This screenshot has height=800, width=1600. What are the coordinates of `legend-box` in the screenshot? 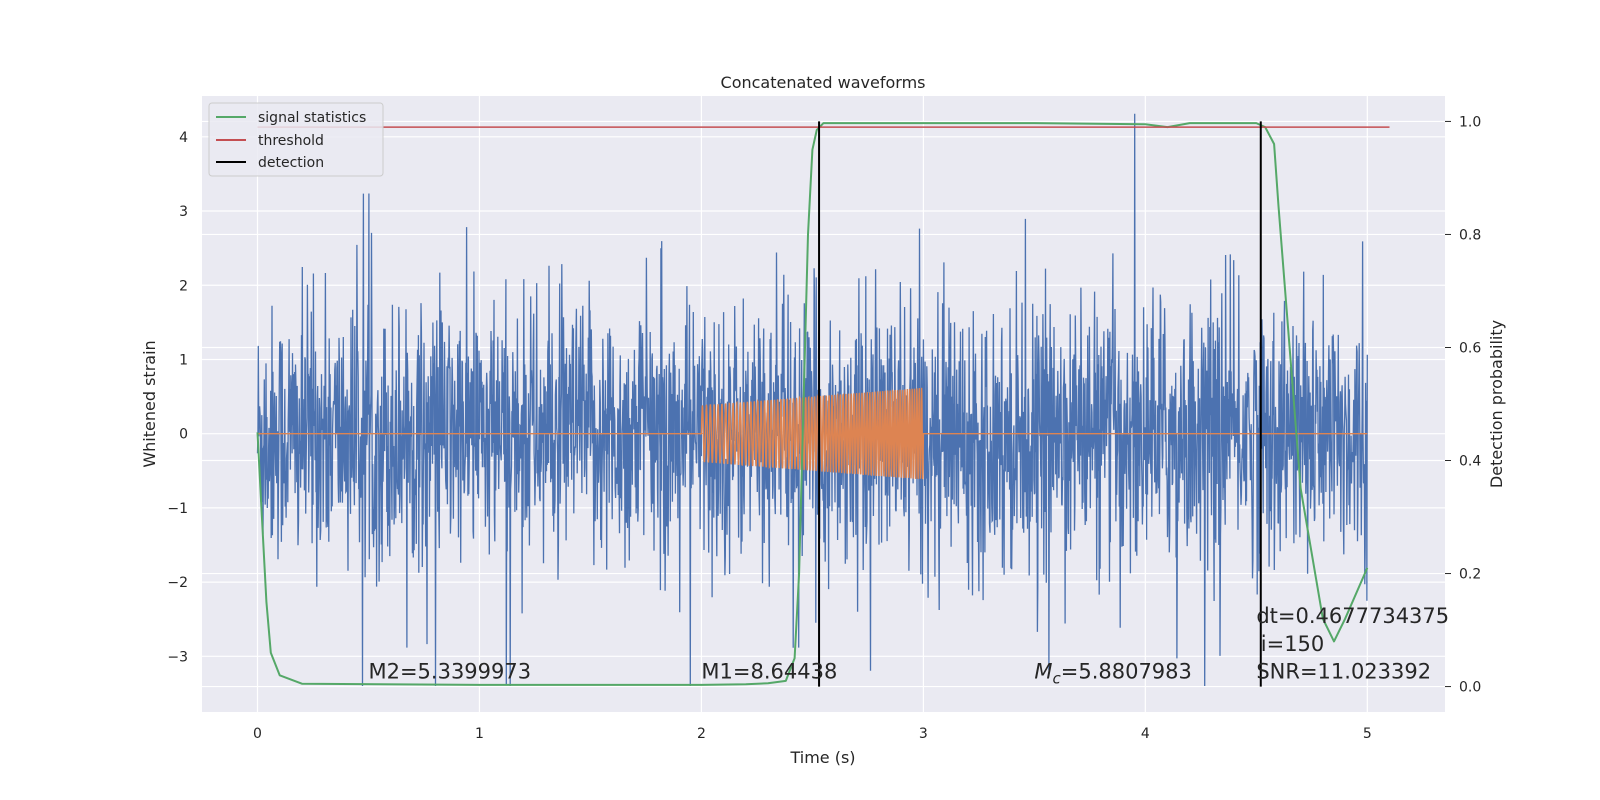 It's located at (296, 139).